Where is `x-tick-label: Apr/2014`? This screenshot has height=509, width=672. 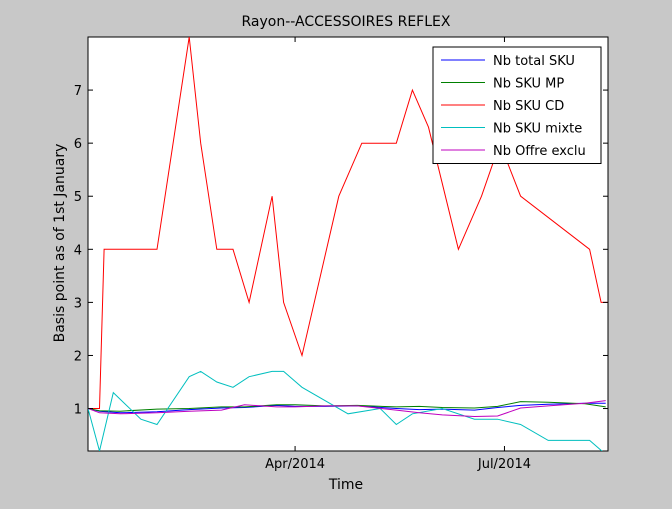
x-tick-label: Apr/2014 is located at coordinates (295, 464).